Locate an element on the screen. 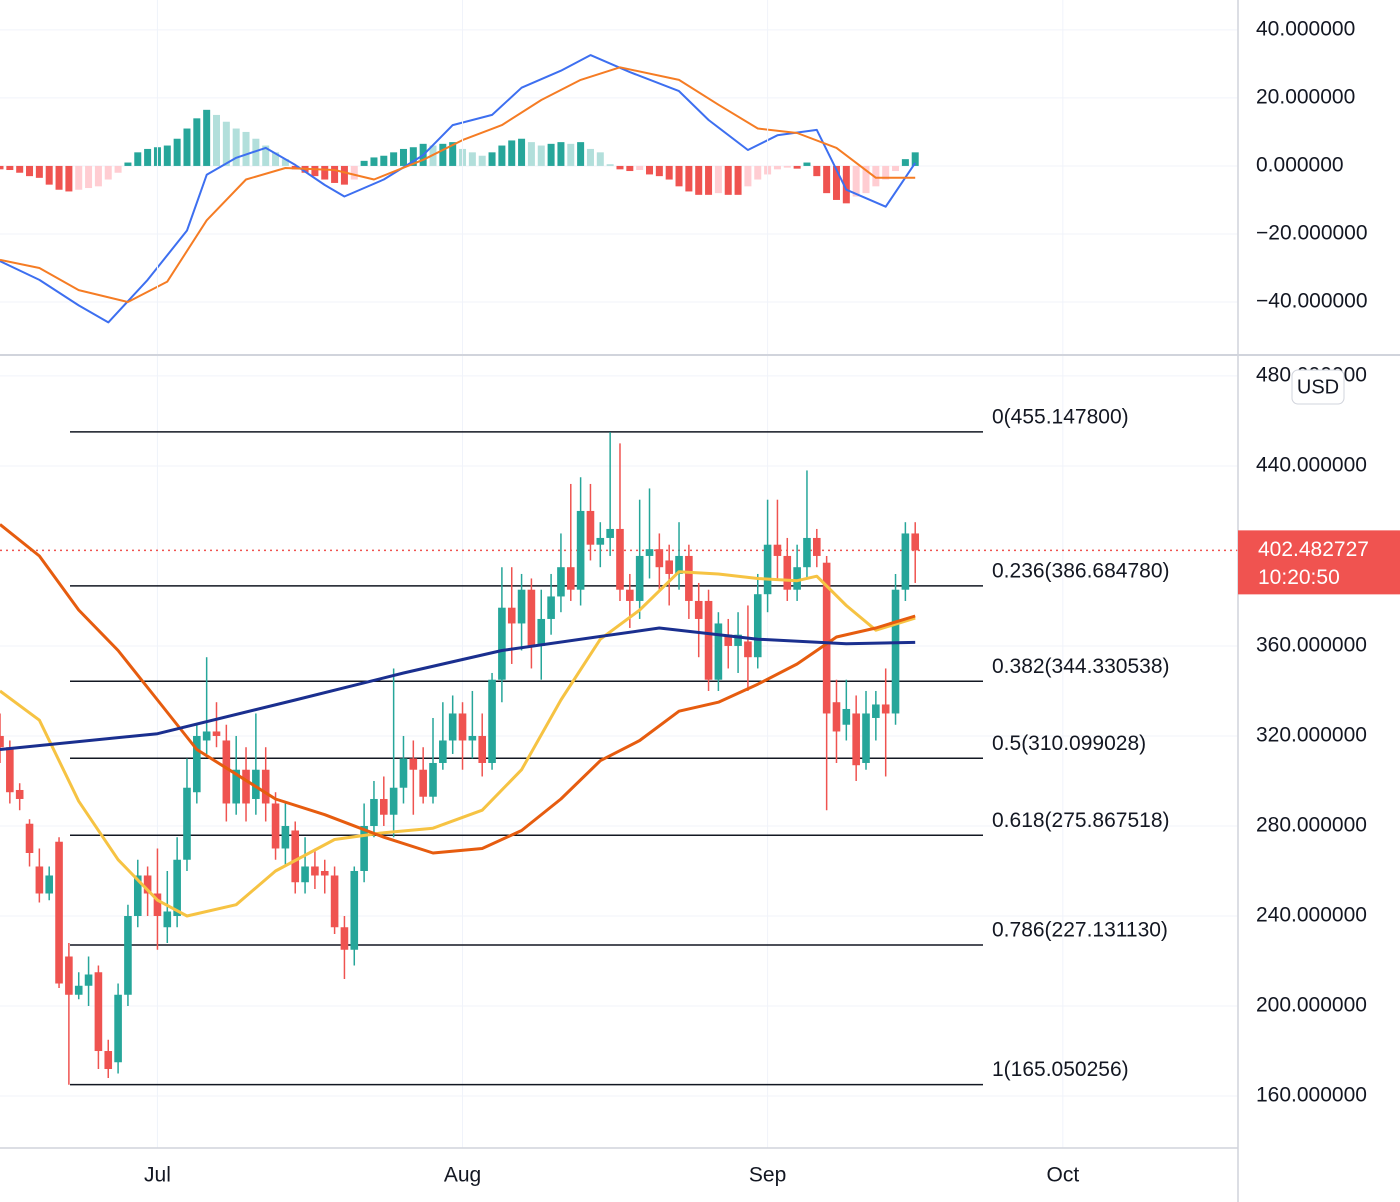 This screenshot has width=1400, height=1202. fib-label: 0.382(344.330538) is located at coordinates (1081, 666).